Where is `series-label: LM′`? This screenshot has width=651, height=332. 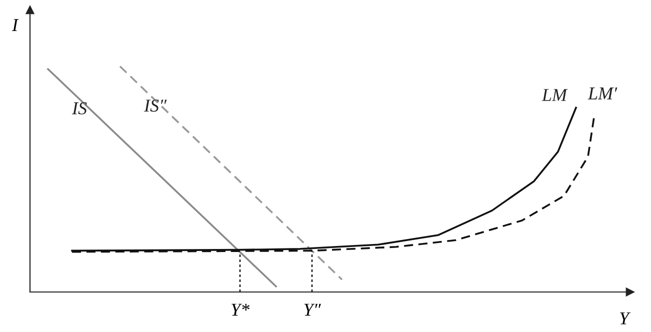
series-label: LM′ is located at coordinates (603, 94).